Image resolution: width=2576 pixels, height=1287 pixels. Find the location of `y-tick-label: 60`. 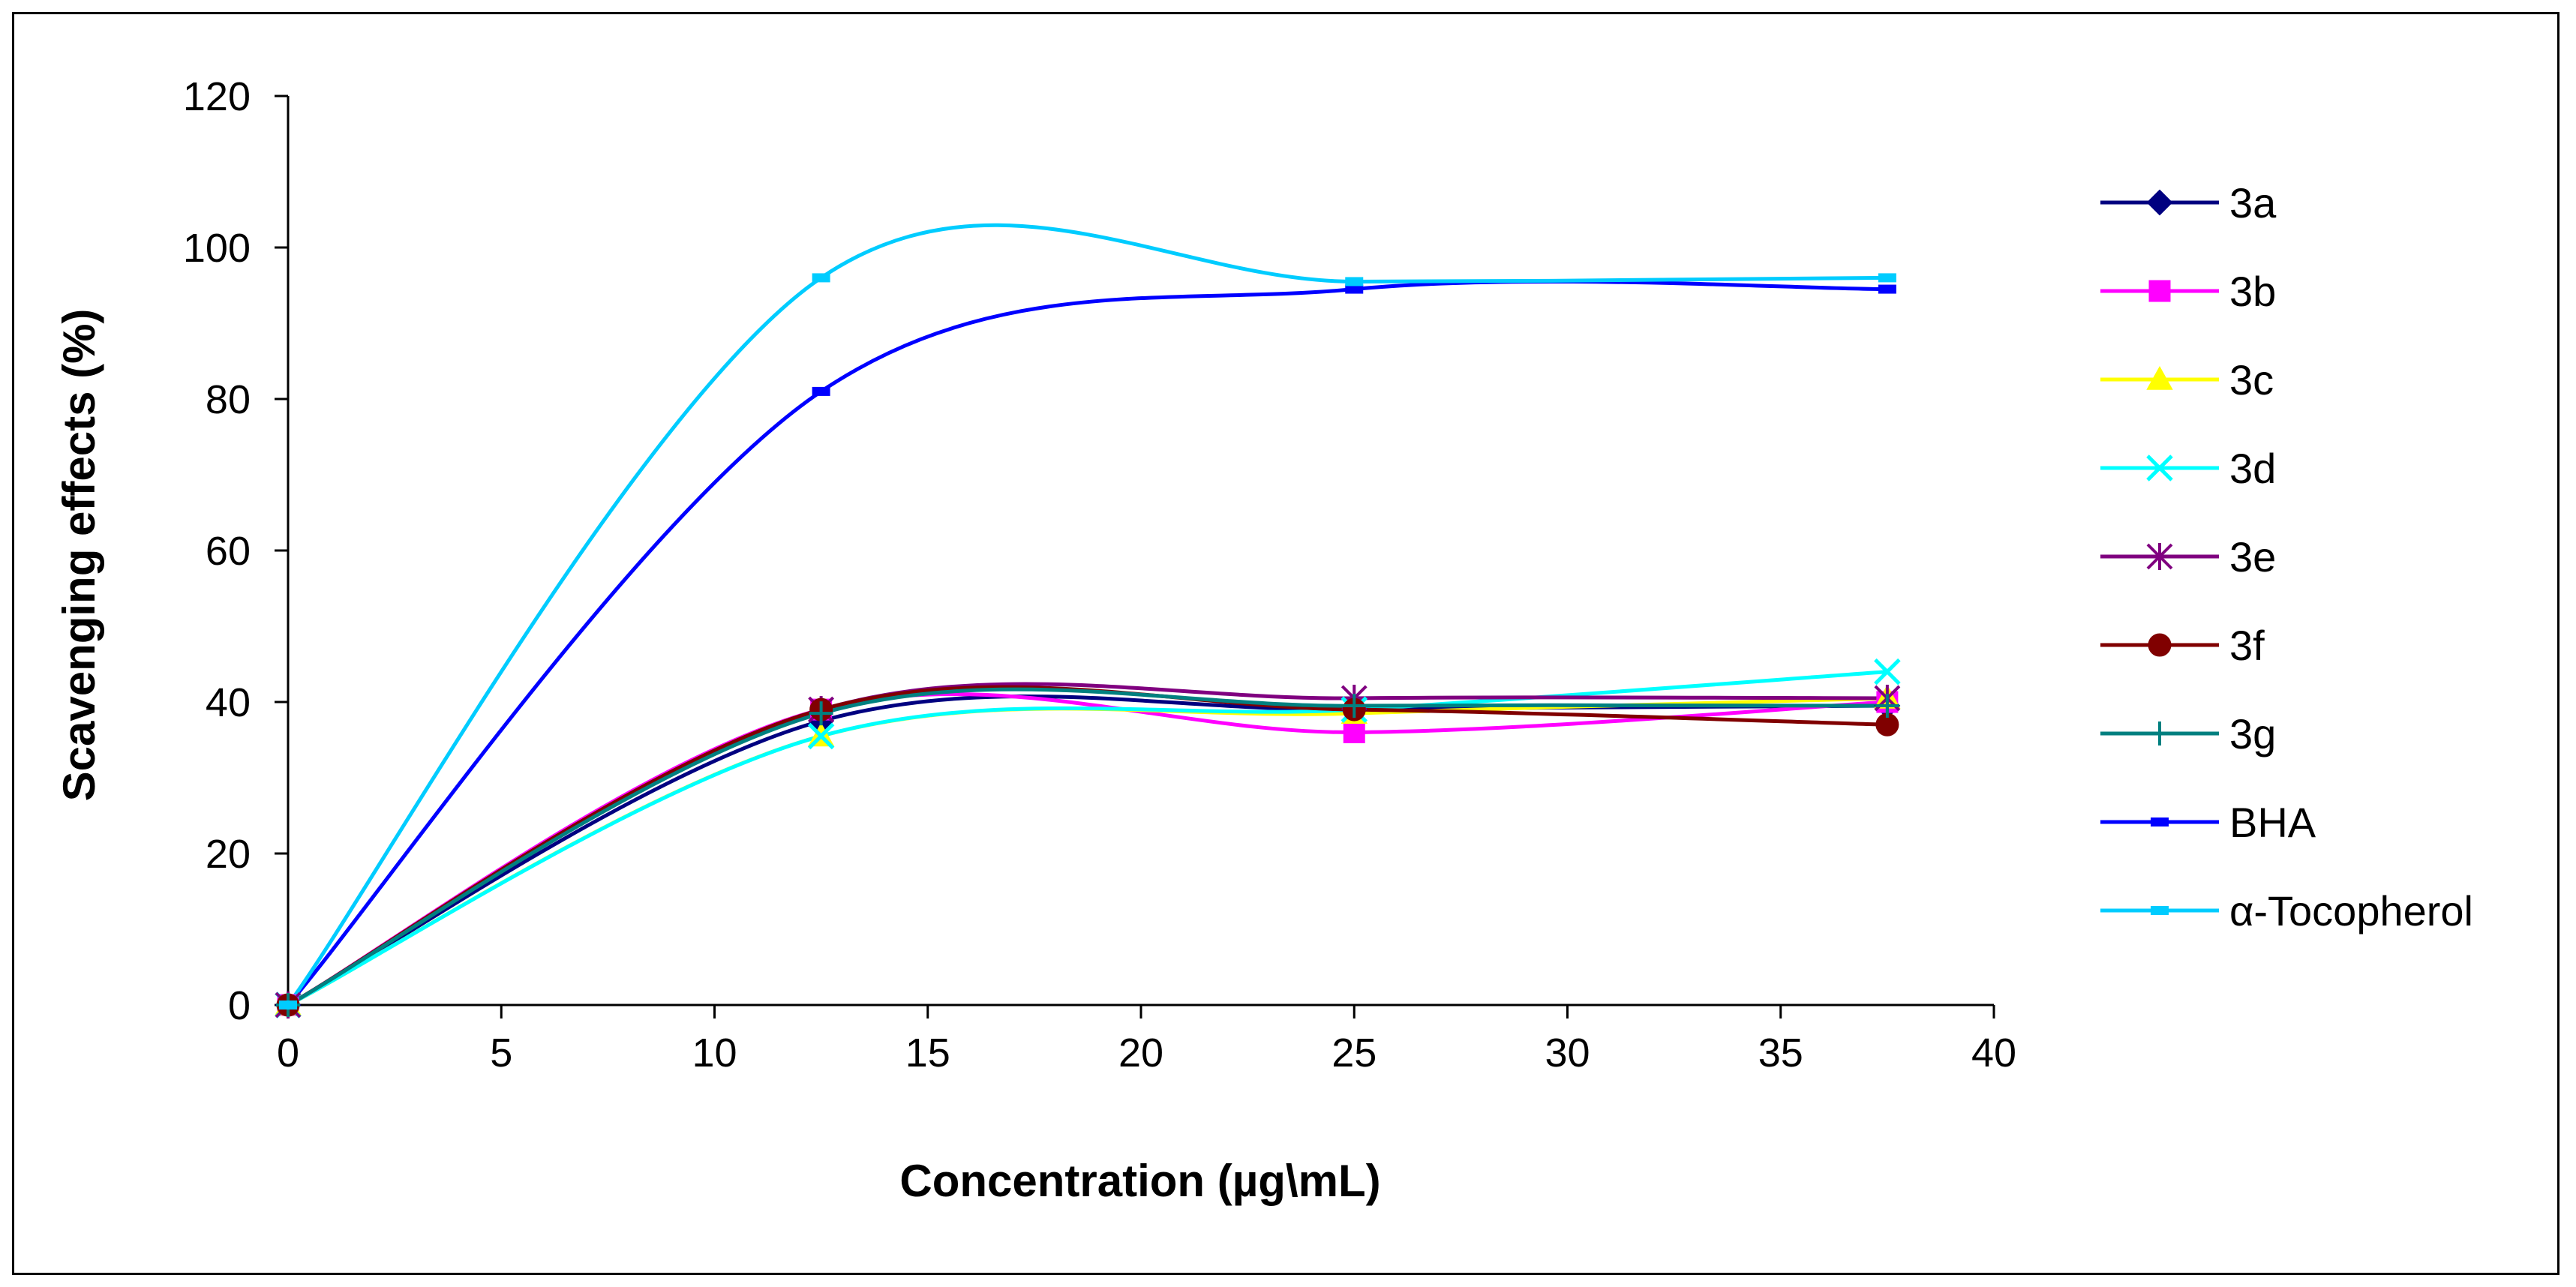

y-tick-label: 60 is located at coordinates (228, 551).